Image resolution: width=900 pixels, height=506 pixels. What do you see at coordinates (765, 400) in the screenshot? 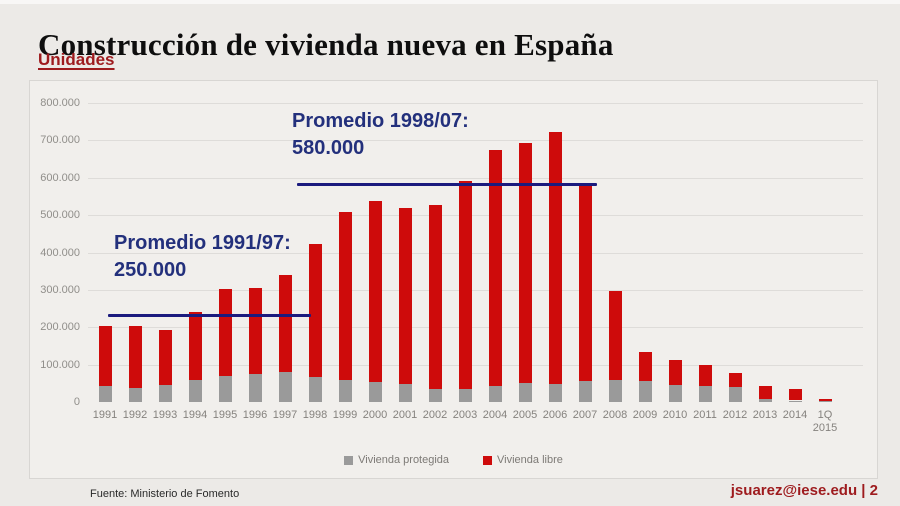
I see `bar-2013-protegida` at bounding box center [765, 400].